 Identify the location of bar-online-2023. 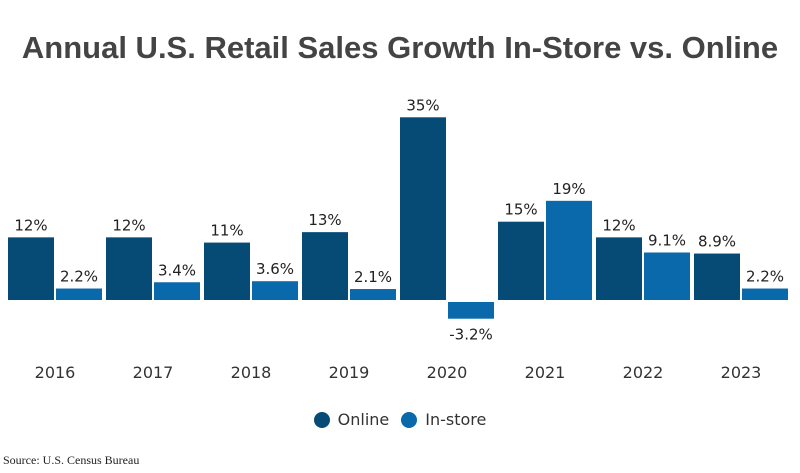
(717, 276).